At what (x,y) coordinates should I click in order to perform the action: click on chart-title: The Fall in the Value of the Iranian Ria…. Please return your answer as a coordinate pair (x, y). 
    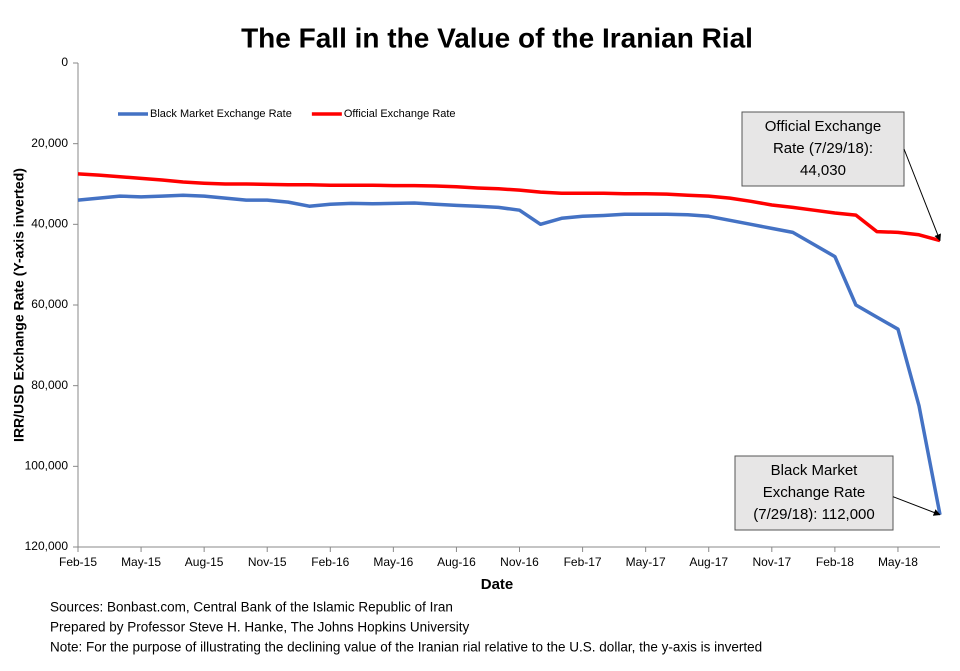
    Looking at the image, I should click on (497, 37).